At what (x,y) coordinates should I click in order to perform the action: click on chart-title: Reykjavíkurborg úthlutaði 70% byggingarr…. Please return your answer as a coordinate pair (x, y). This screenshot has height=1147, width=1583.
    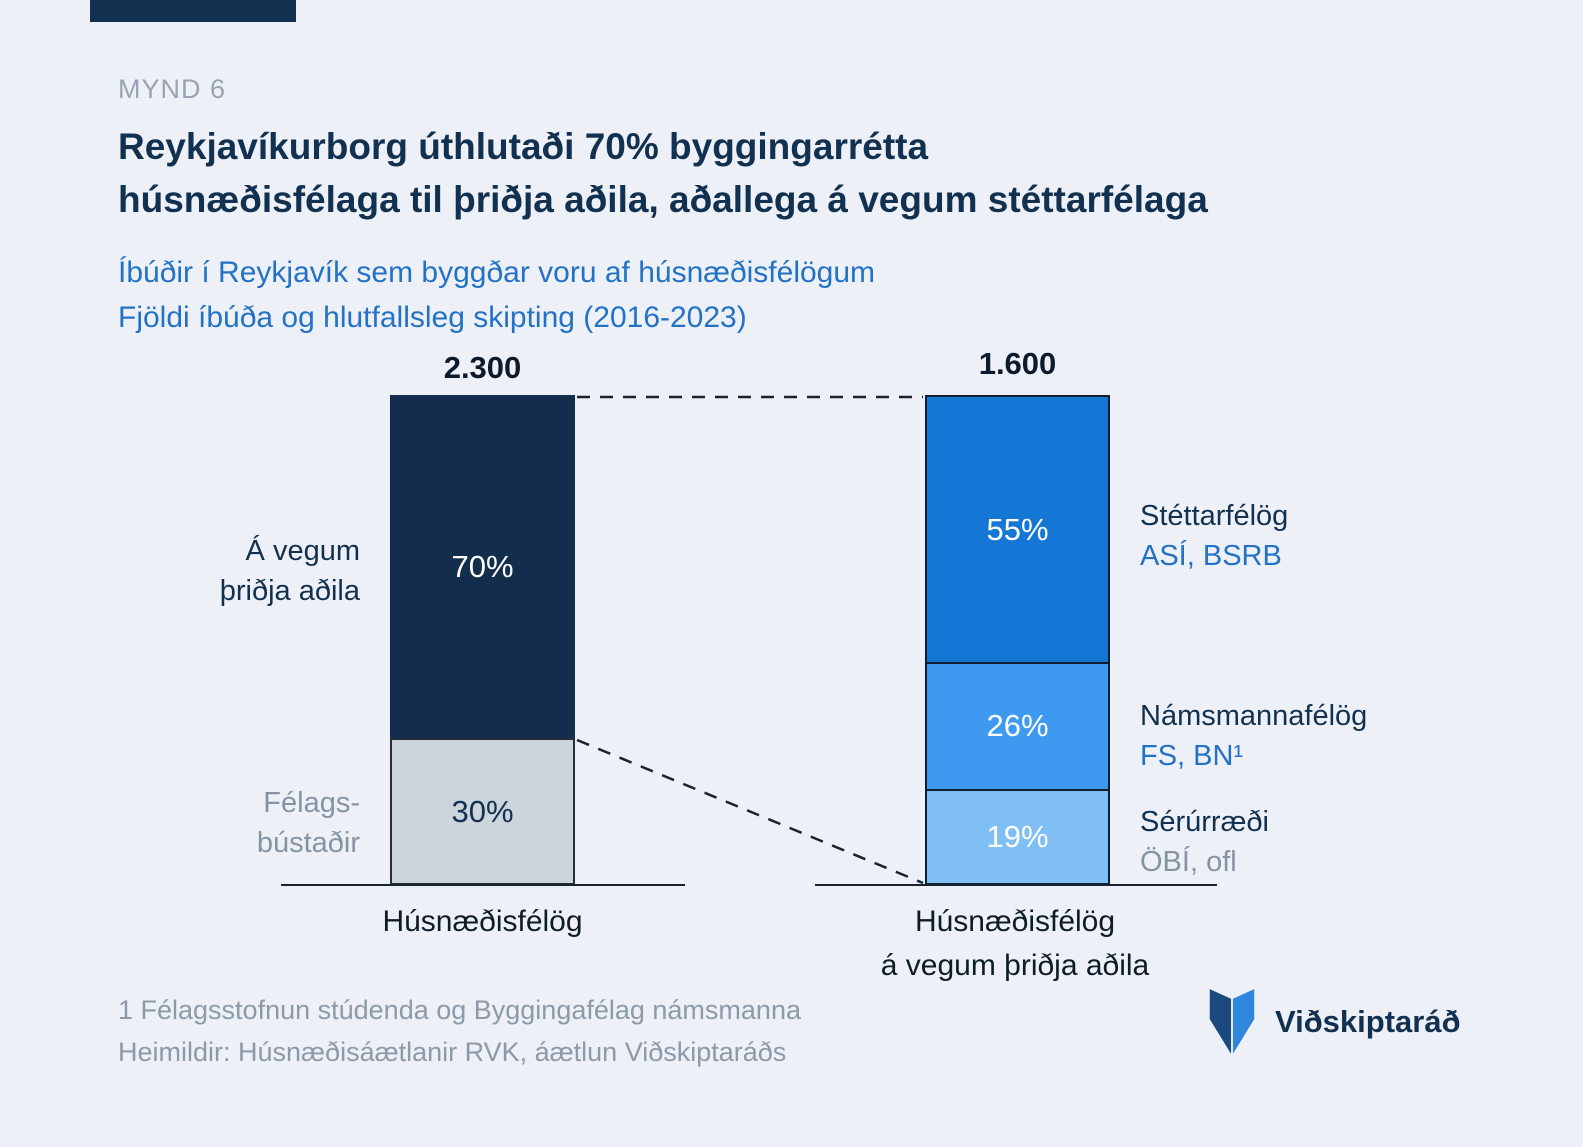
    Looking at the image, I should click on (663, 173).